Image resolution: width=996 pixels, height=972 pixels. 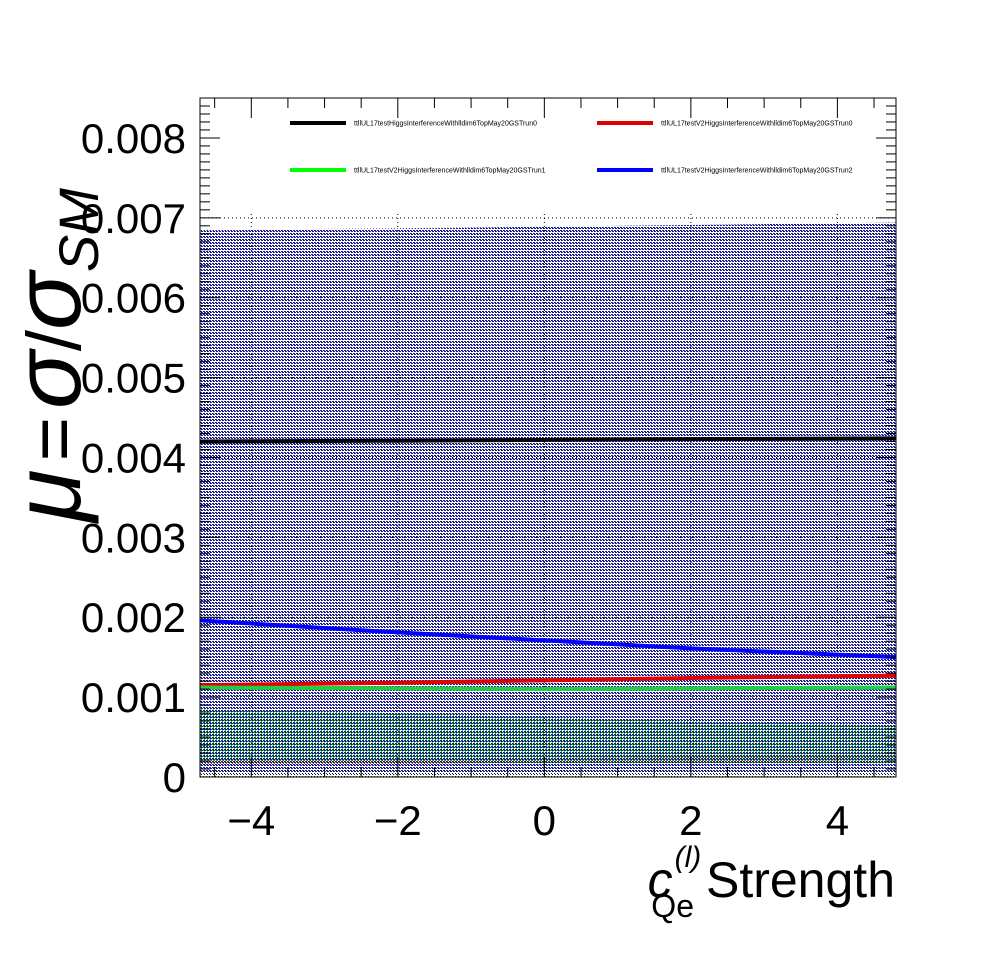 I want to click on x-axis-superscript: (l), so click(x=688, y=857).